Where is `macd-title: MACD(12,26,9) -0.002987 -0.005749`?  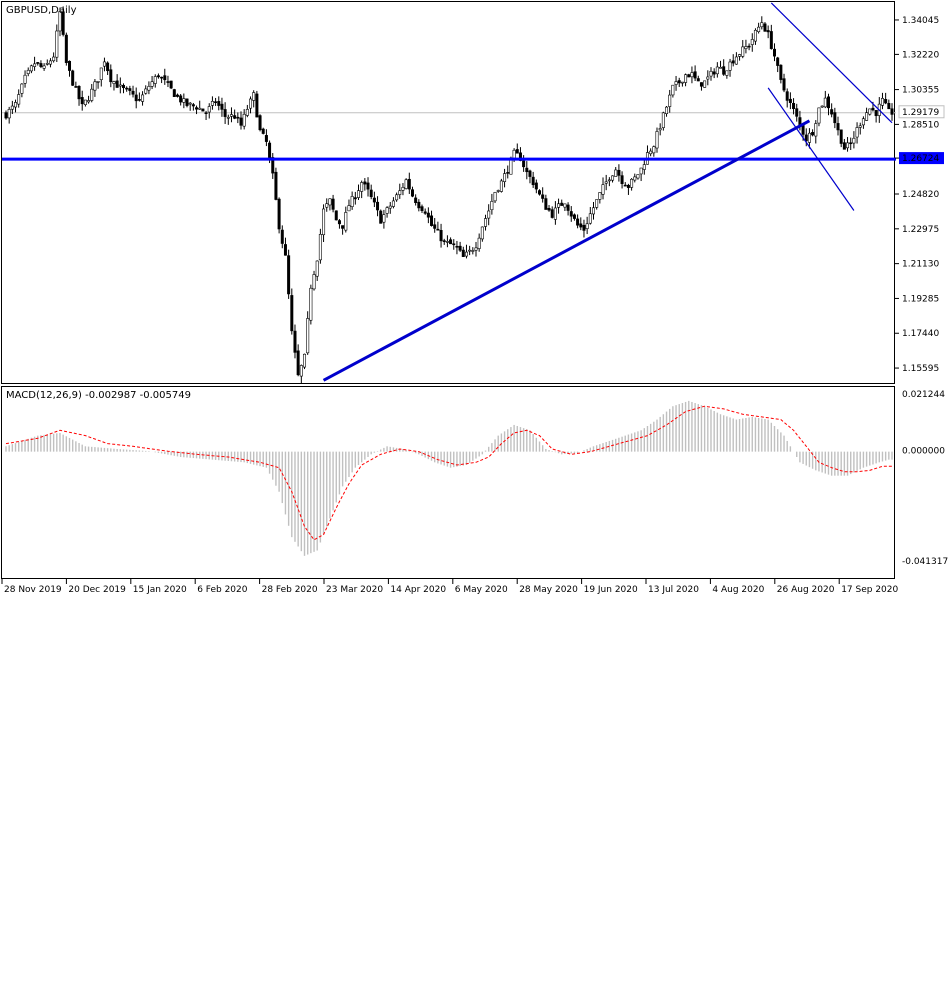
macd-title: MACD(12,26,9) -0.002987 -0.005749 is located at coordinates (98, 395).